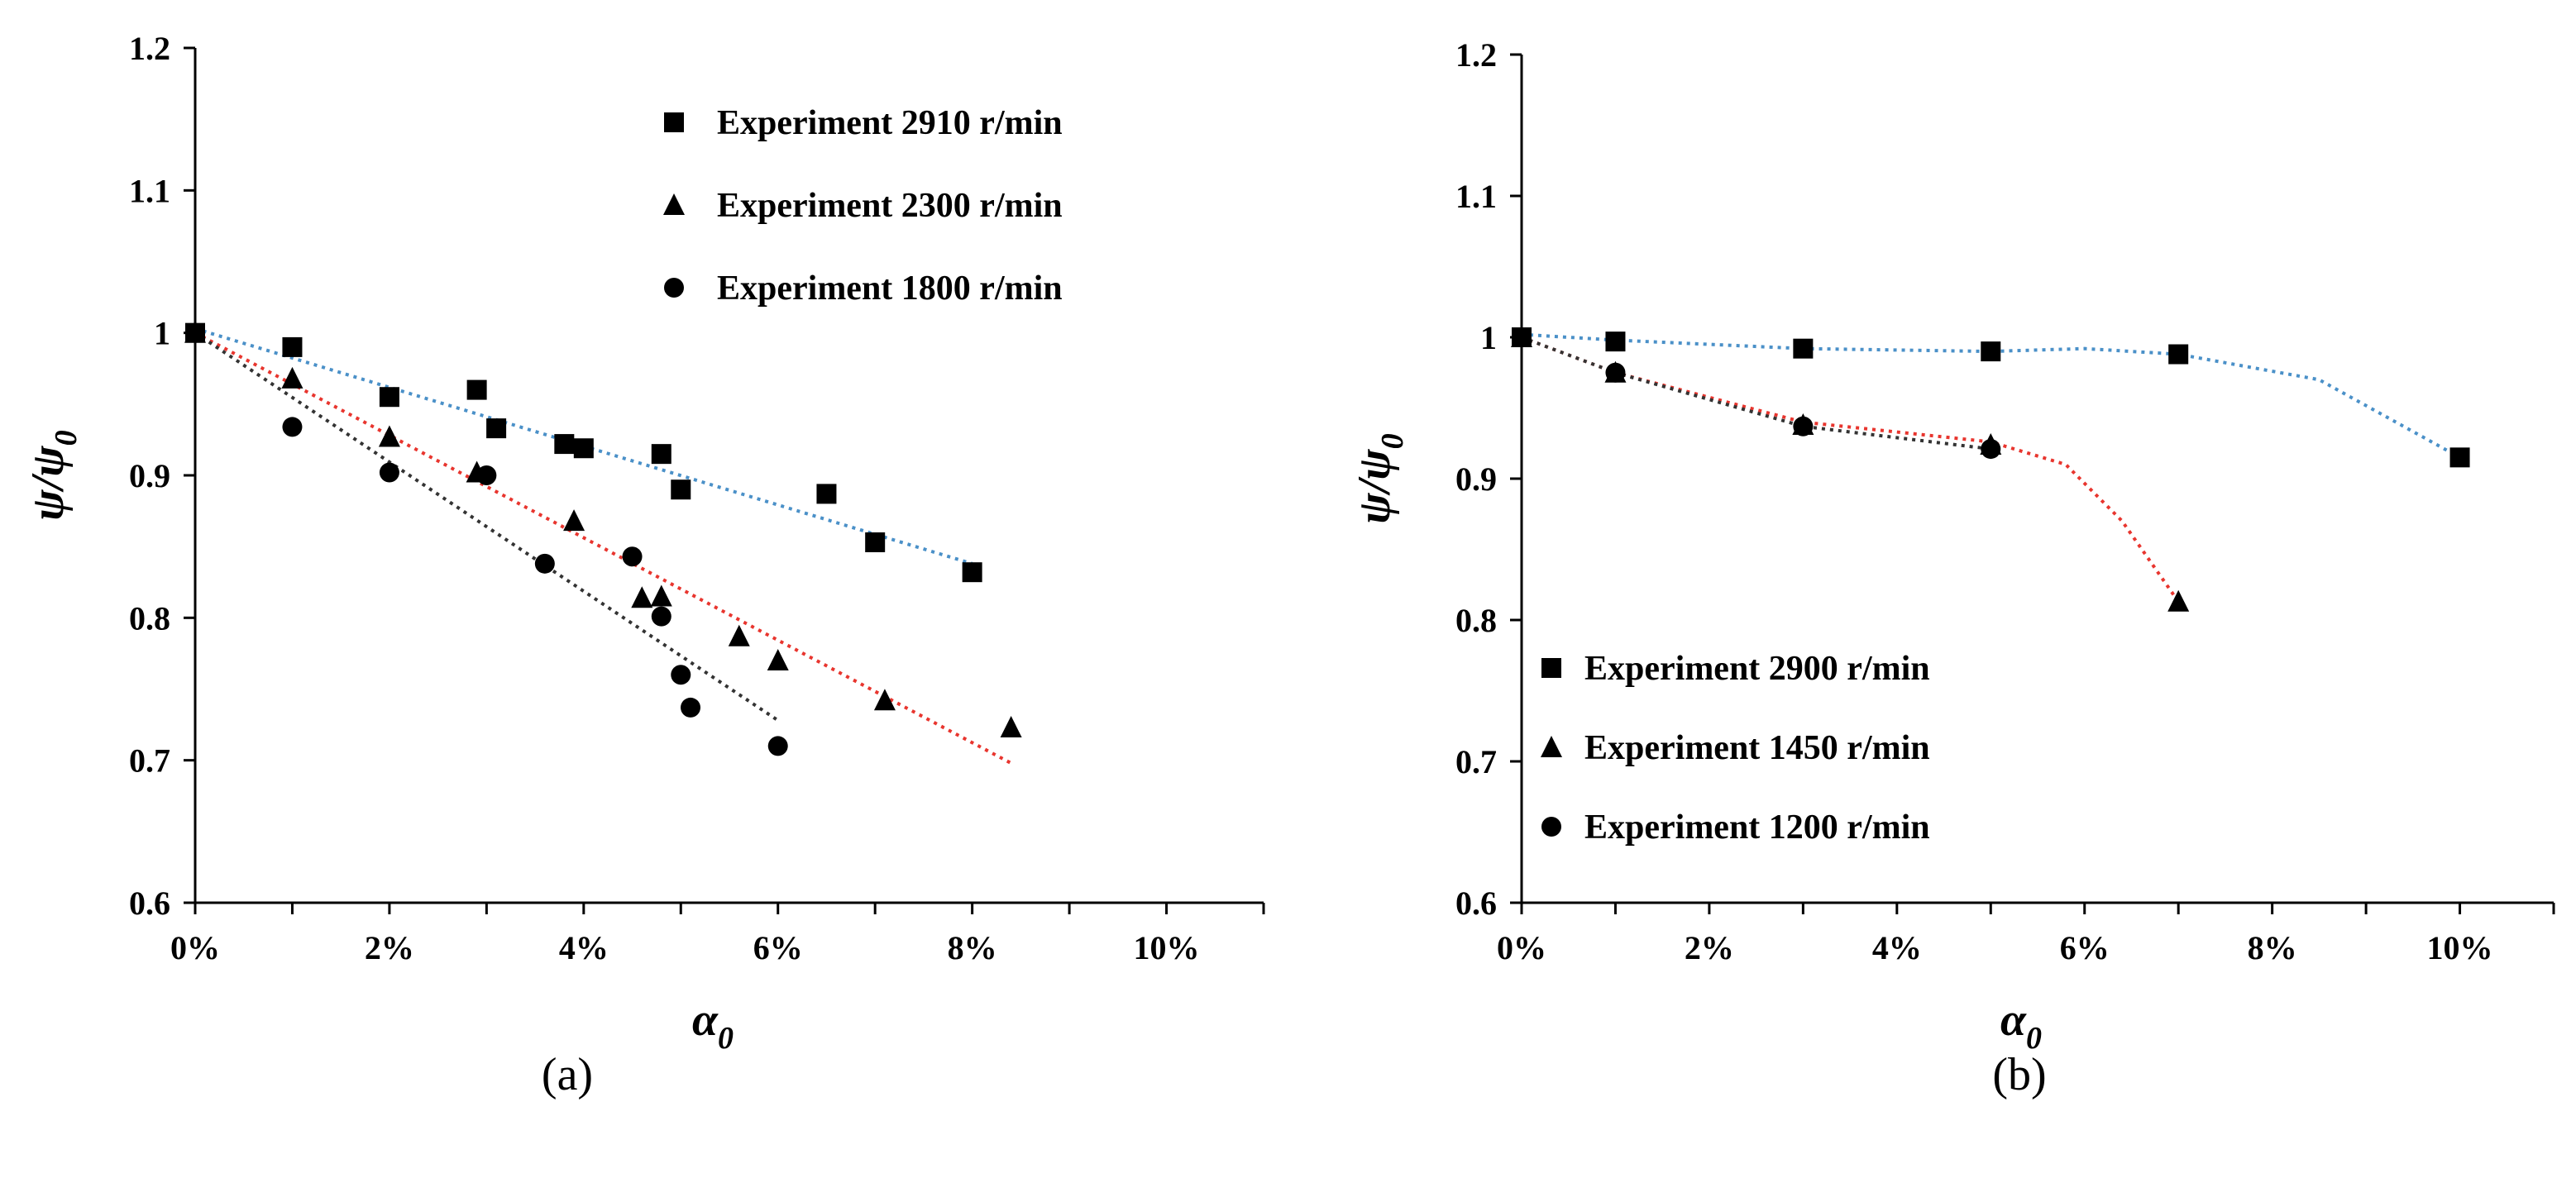 The height and width of the screenshot is (1202, 2576). I want to click on legend-label: Experiment 1450 r/min, so click(1757, 748).